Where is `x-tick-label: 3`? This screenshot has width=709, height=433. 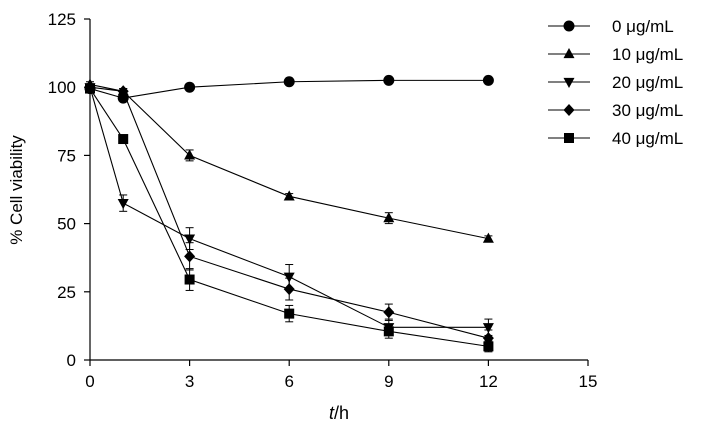 x-tick-label: 3 is located at coordinates (189, 381).